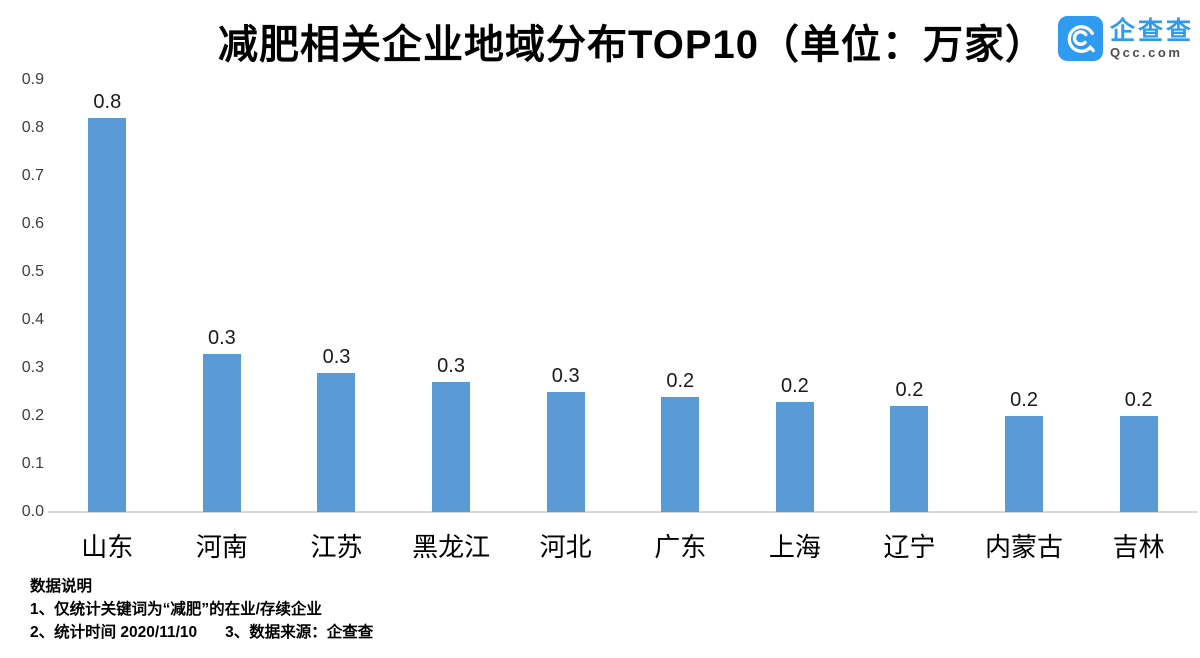  What do you see at coordinates (451, 547) in the screenshot?
I see `x-axis-label: 黑龙江` at bounding box center [451, 547].